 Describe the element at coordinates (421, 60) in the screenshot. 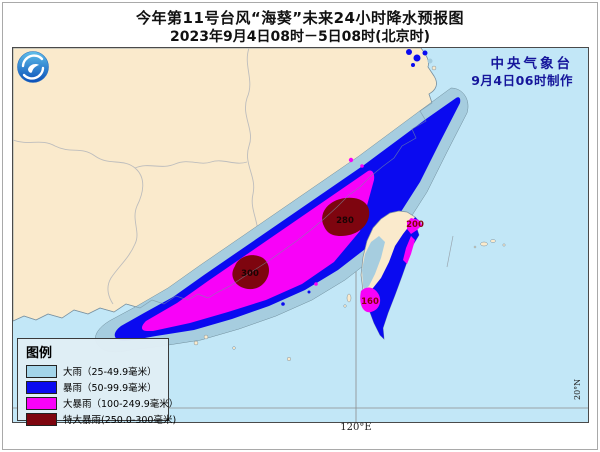

I see `zhoushan-islands` at that location.